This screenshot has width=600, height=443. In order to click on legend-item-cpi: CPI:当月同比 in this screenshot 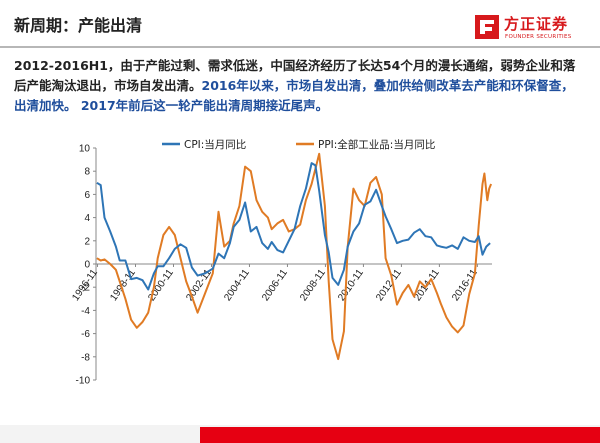, I will do `click(204, 144)`.